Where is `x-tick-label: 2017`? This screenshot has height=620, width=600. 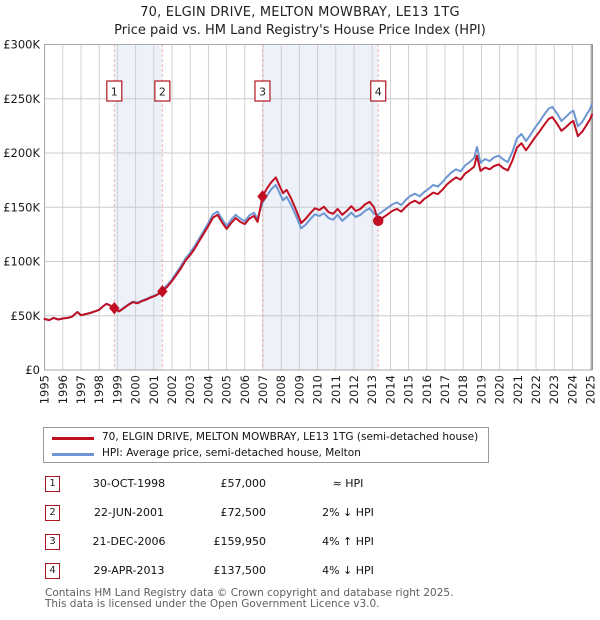 x-tick-label: 2017 is located at coordinates (445, 389).